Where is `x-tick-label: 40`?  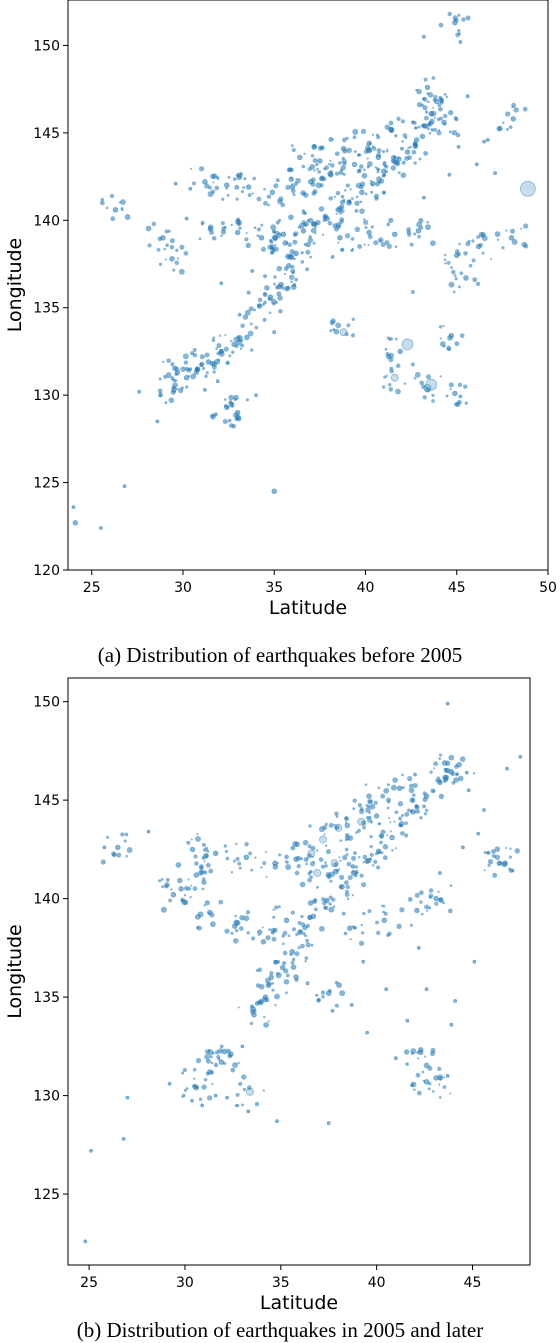 x-tick-label: 40 is located at coordinates (377, 1283).